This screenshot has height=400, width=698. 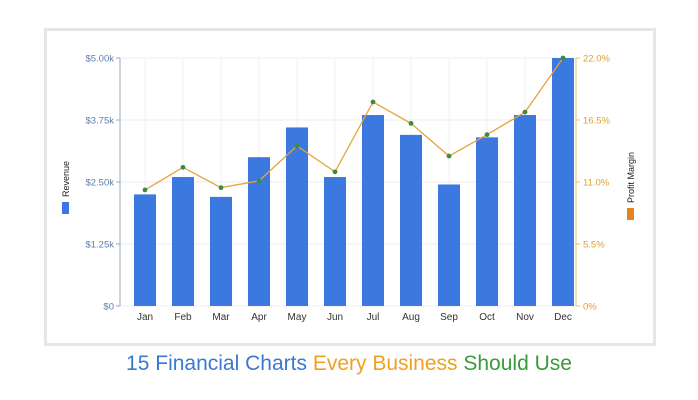 I want to click on x-tick-label: Sep, so click(x=449, y=317).